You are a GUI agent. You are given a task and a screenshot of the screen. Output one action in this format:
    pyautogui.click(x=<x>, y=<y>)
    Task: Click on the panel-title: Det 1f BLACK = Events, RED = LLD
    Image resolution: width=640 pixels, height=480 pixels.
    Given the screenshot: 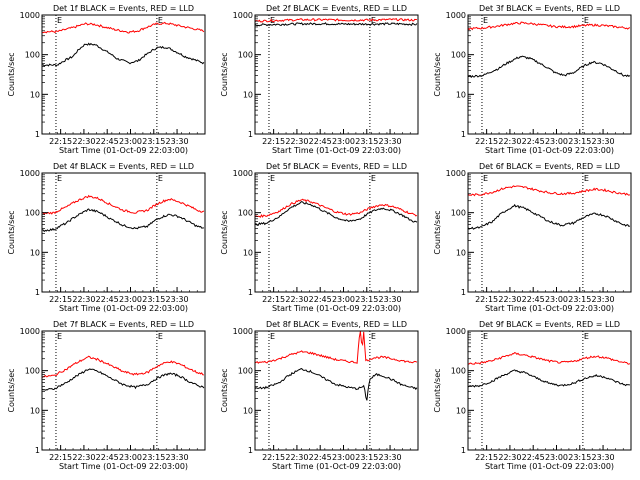 What is the action you would take?
    pyautogui.click(x=123, y=8)
    